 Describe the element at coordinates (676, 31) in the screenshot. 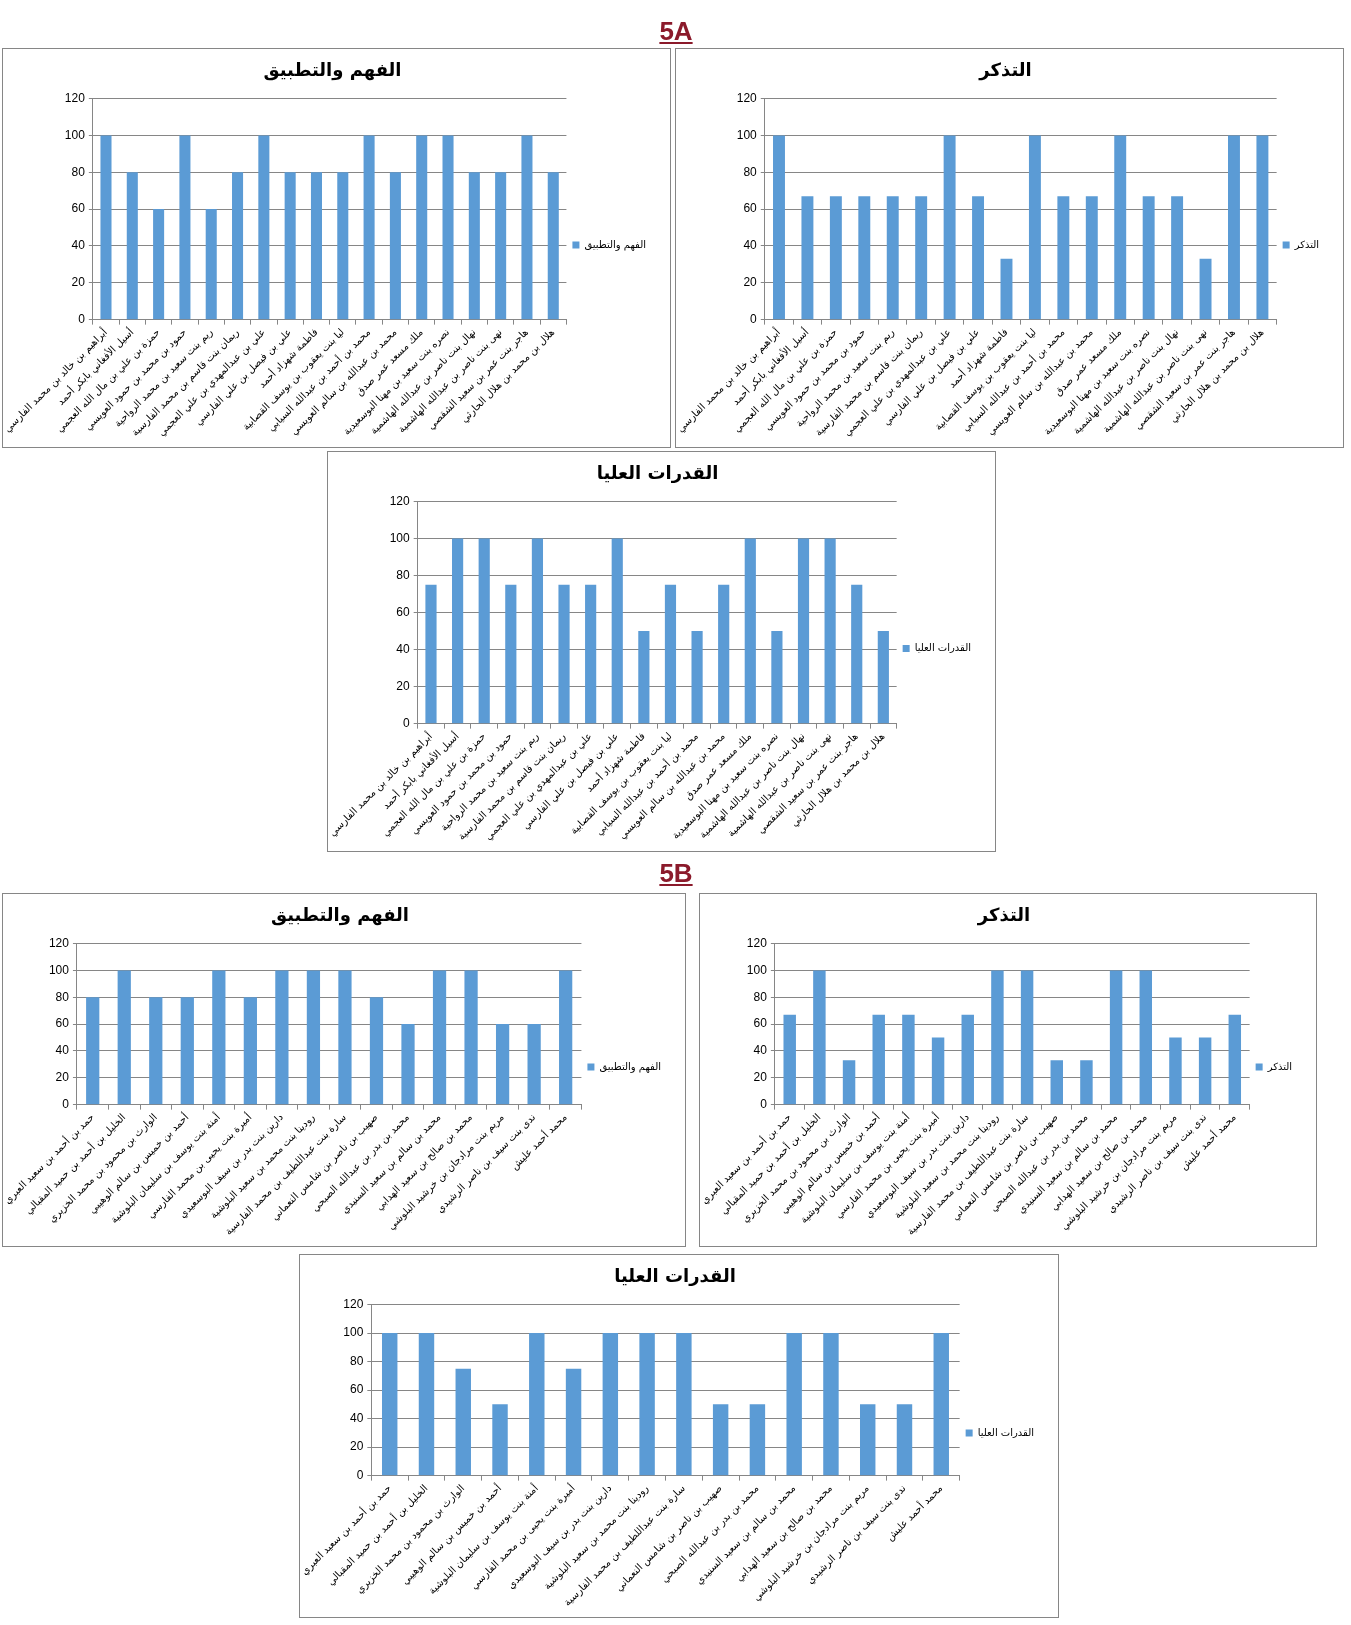

I see `text: 5A` at that location.